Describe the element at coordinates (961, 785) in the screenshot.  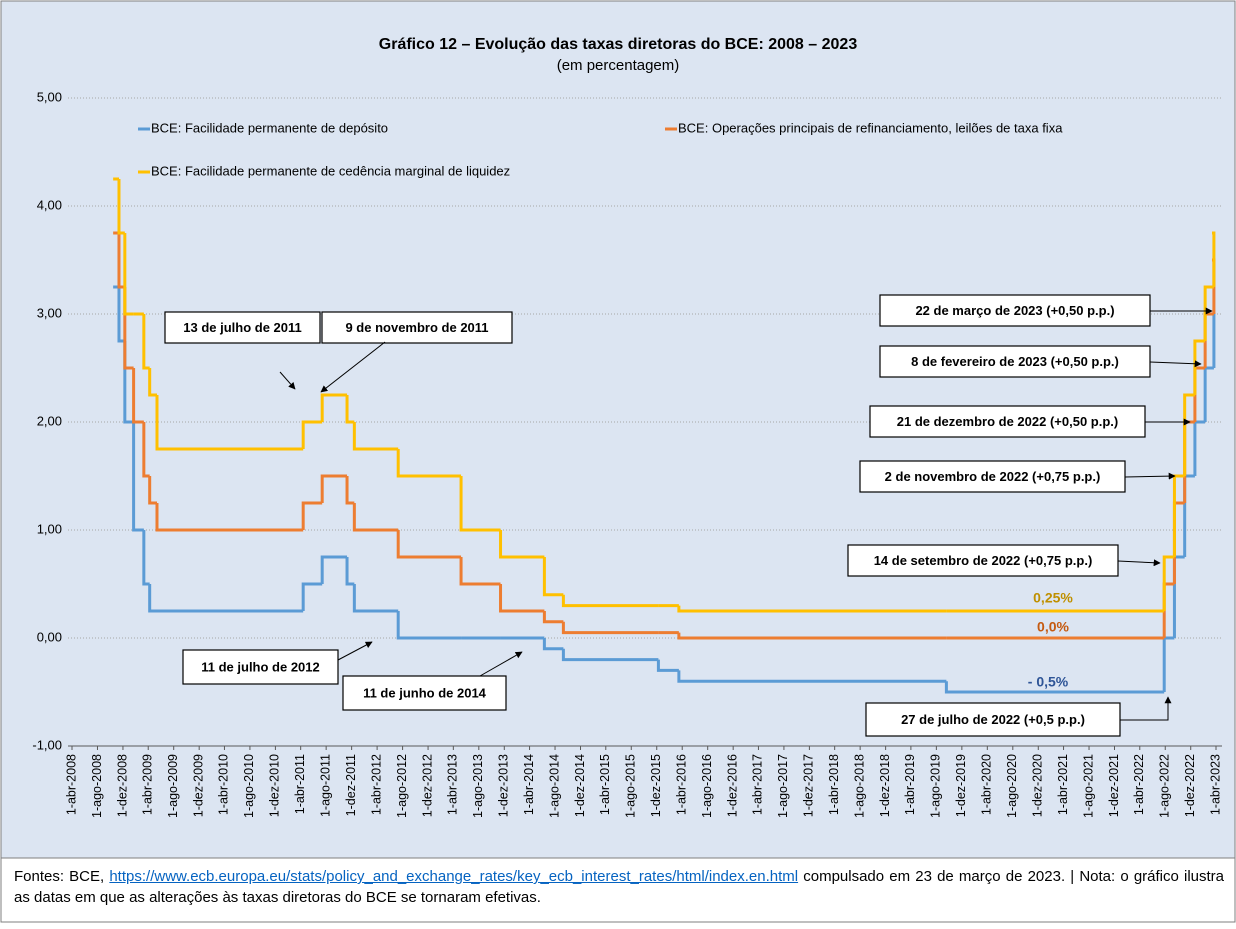
I see `x-tick-label: 1-dez-2019` at that location.